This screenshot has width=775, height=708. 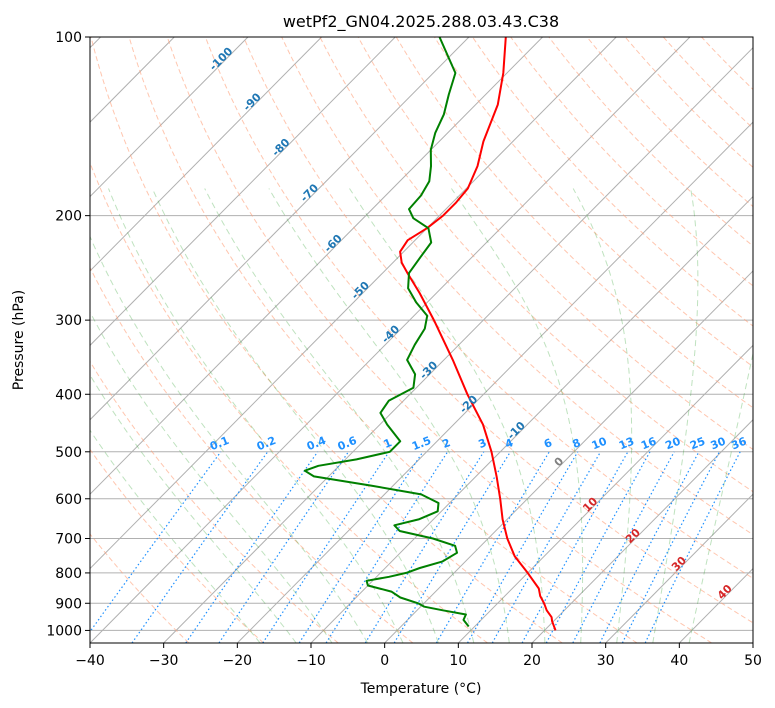 I want to click on y-tick-label: 700, so click(x=68, y=540).